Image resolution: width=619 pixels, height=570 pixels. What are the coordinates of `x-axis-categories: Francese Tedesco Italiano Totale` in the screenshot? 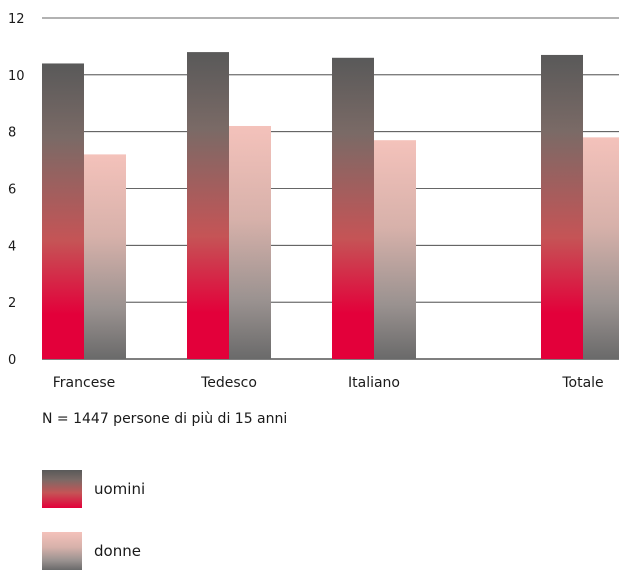 It's located at (328, 383).